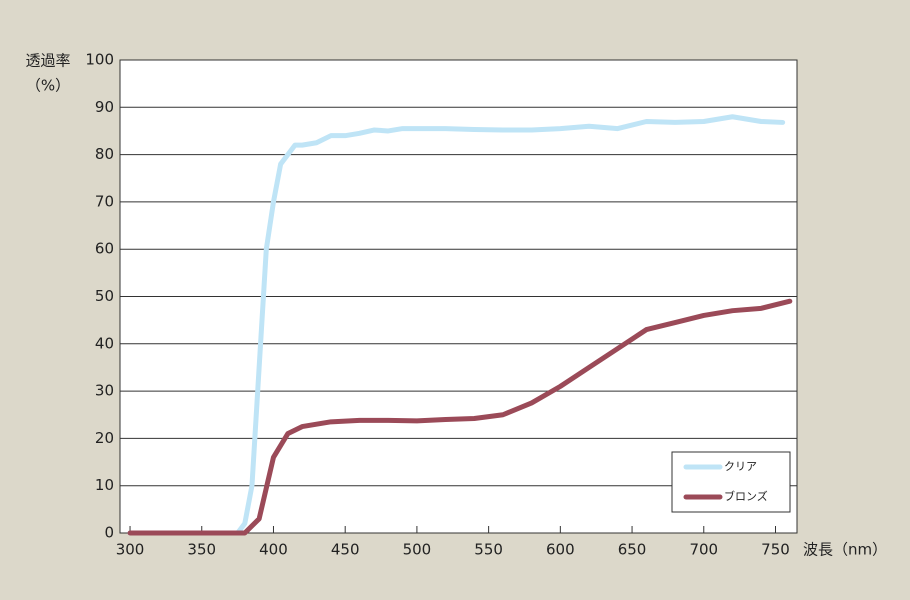 The height and width of the screenshot is (600, 910). What do you see at coordinates (109, 533) in the screenshot?
I see `y-tick-label: 0` at bounding box center [109, 533].